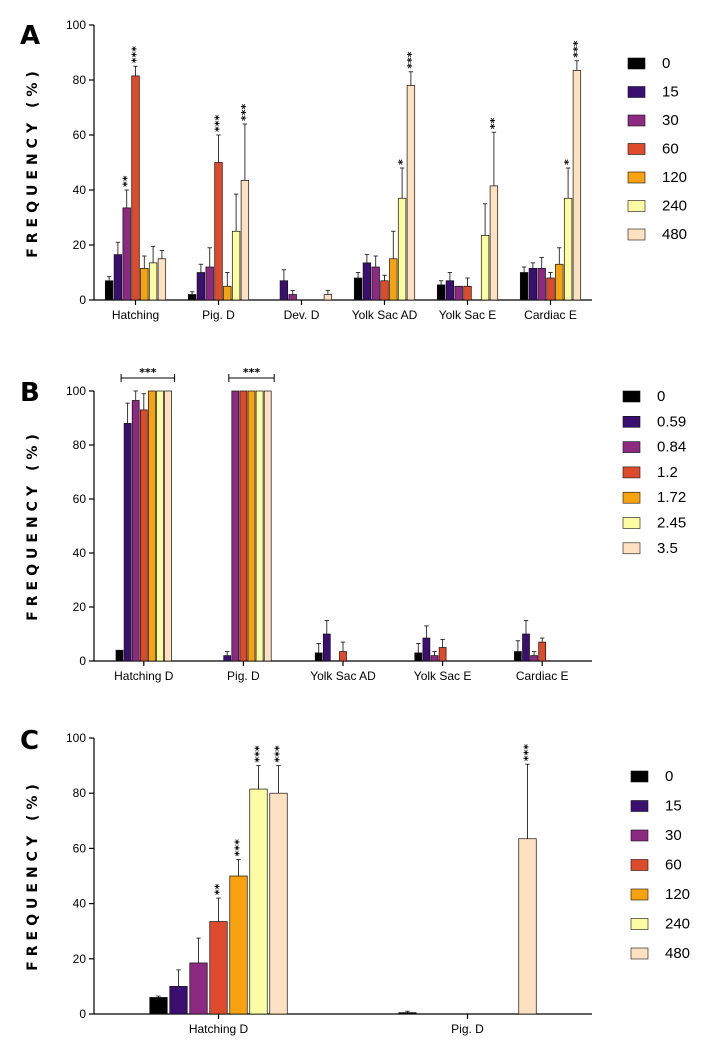 This screenshot has width=703, height=1048. I want to click on legend-label: 480, so click(677, 953).